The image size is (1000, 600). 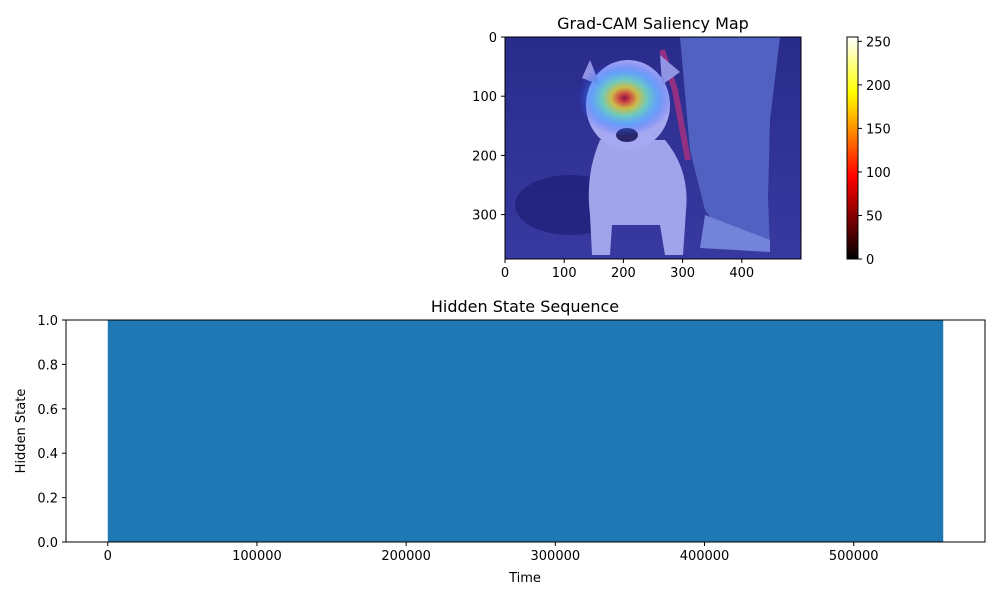 I want to click on y-tick-label: 0.2, so click(x=47, y=499).